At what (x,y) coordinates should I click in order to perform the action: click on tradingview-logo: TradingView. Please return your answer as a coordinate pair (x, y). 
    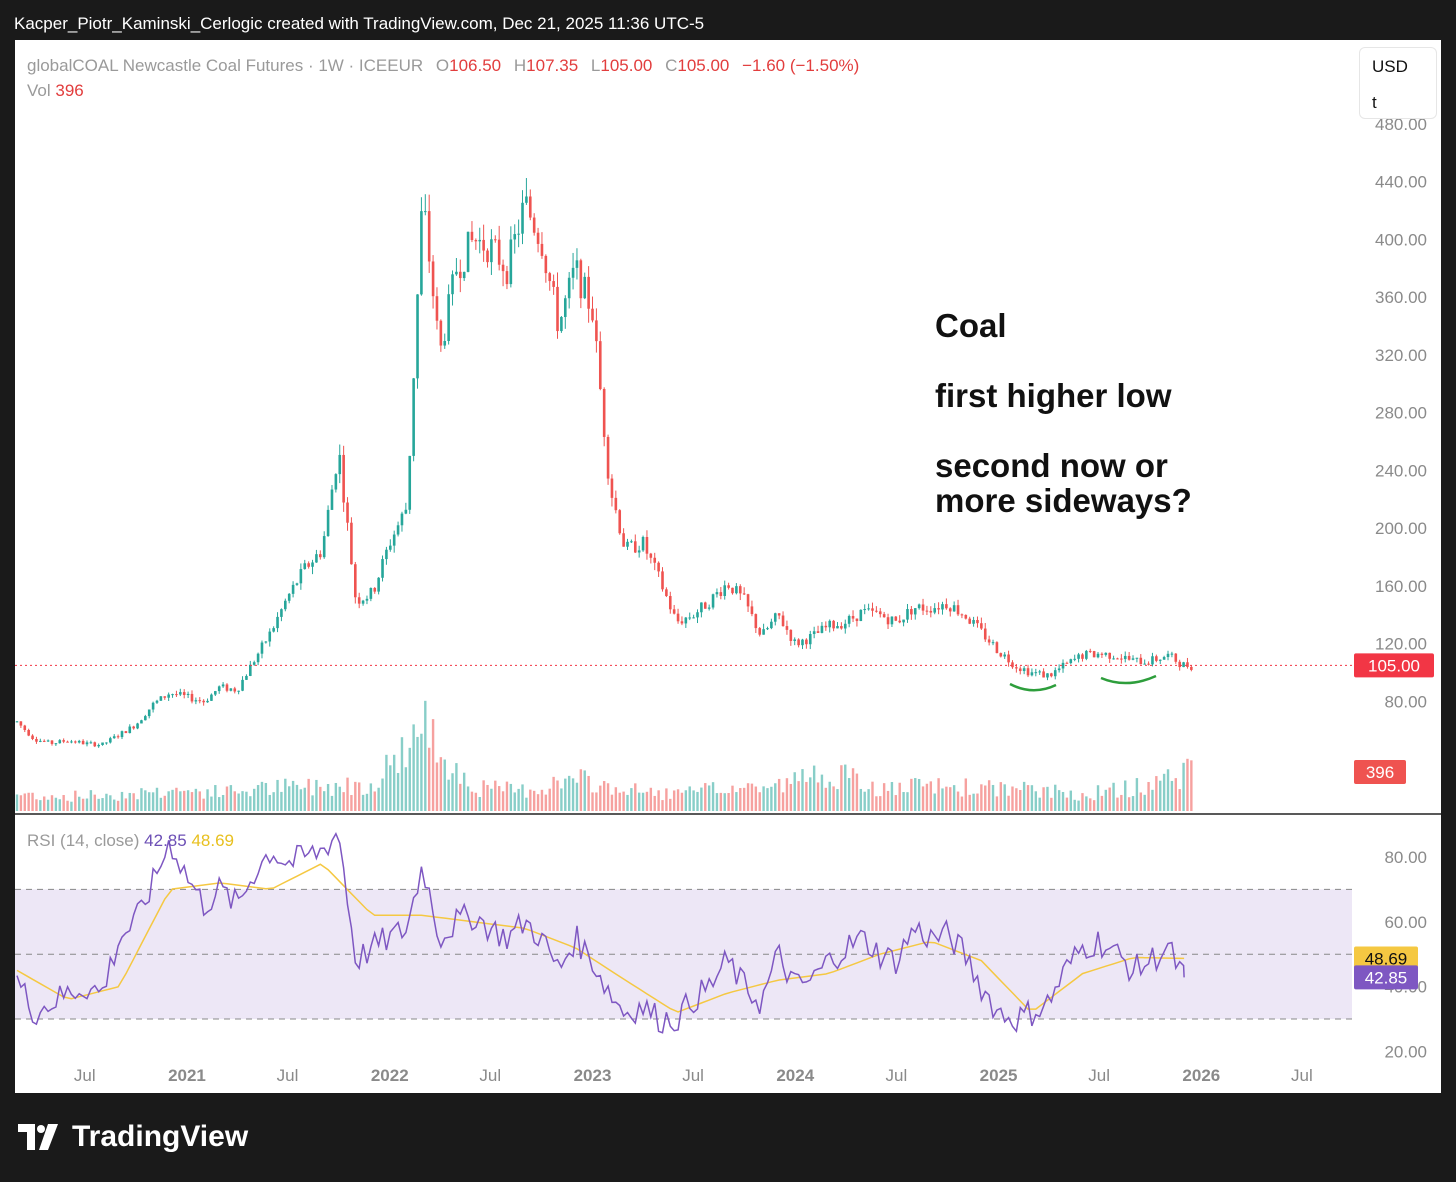
    Looking at the image, I should click on (133, 1137).